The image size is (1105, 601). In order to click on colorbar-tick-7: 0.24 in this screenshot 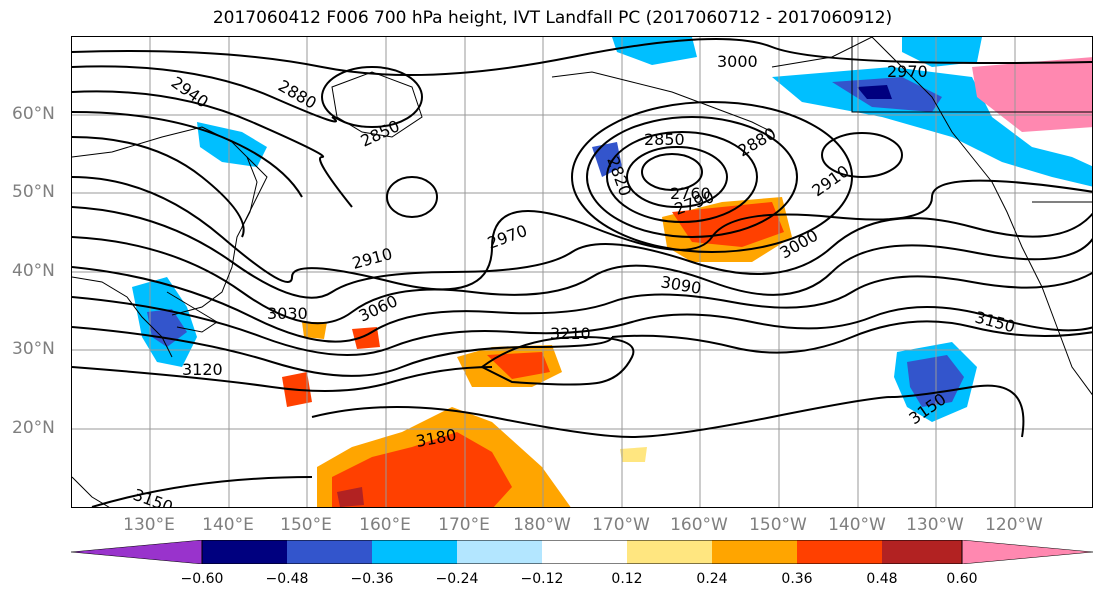, I will do `click(712, 579)`.